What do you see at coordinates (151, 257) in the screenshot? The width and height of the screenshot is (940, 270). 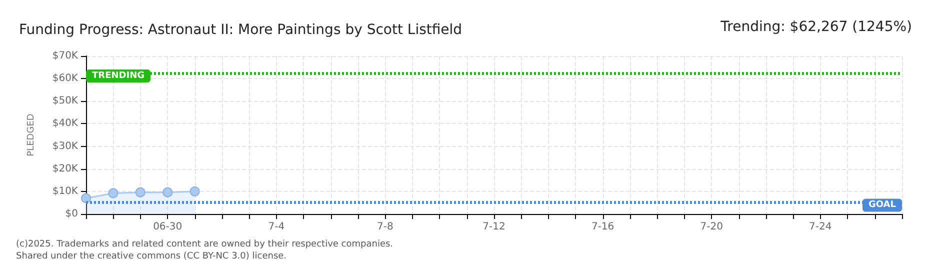 I see `text: Shared under the creative commons (CC BY-NC 3.0) license.` at bounding box center [151, 257].